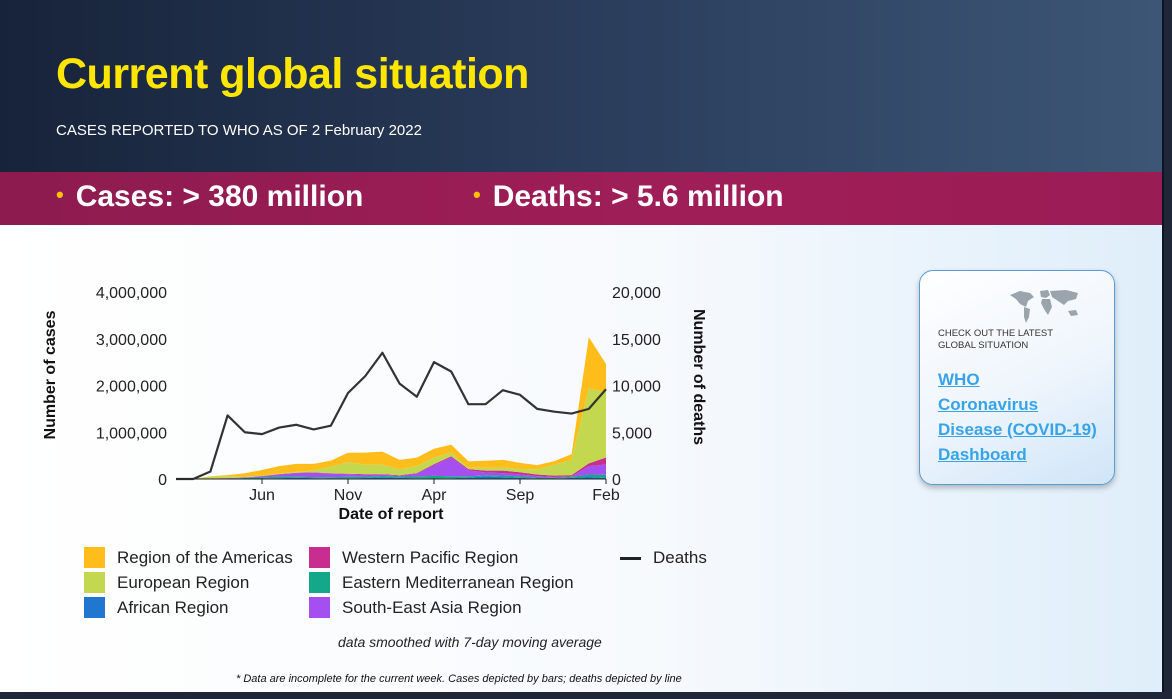 The width and height of the screenshot is (1172, 699). What do you see at coordinates (262, 495) in the screenshot?
I see `x-tick-label: Jun` at bounding box center [262, 495].